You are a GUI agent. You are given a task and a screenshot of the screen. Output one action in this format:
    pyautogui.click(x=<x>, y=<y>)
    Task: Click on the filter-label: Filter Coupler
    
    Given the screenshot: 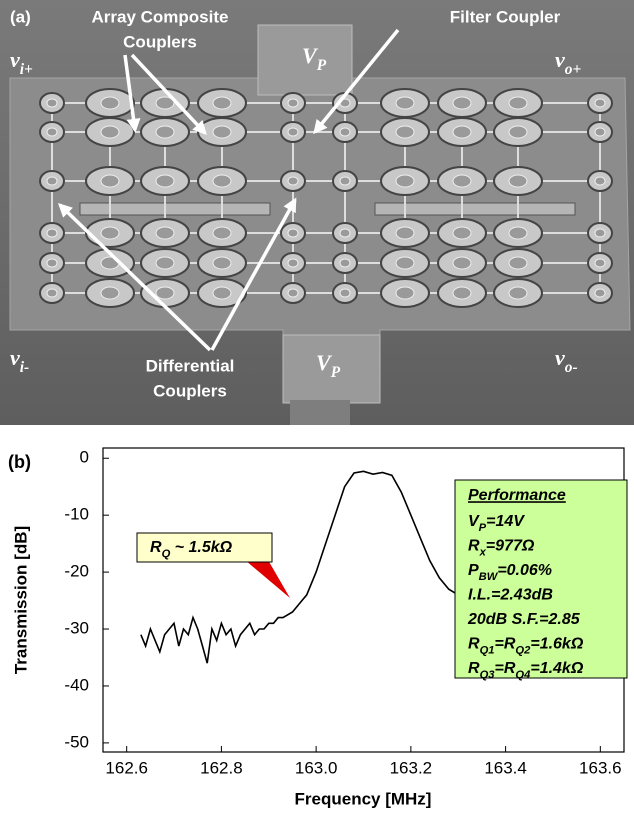 What is the action you would take?
    pyautogui.click(x=505, y=16)
    